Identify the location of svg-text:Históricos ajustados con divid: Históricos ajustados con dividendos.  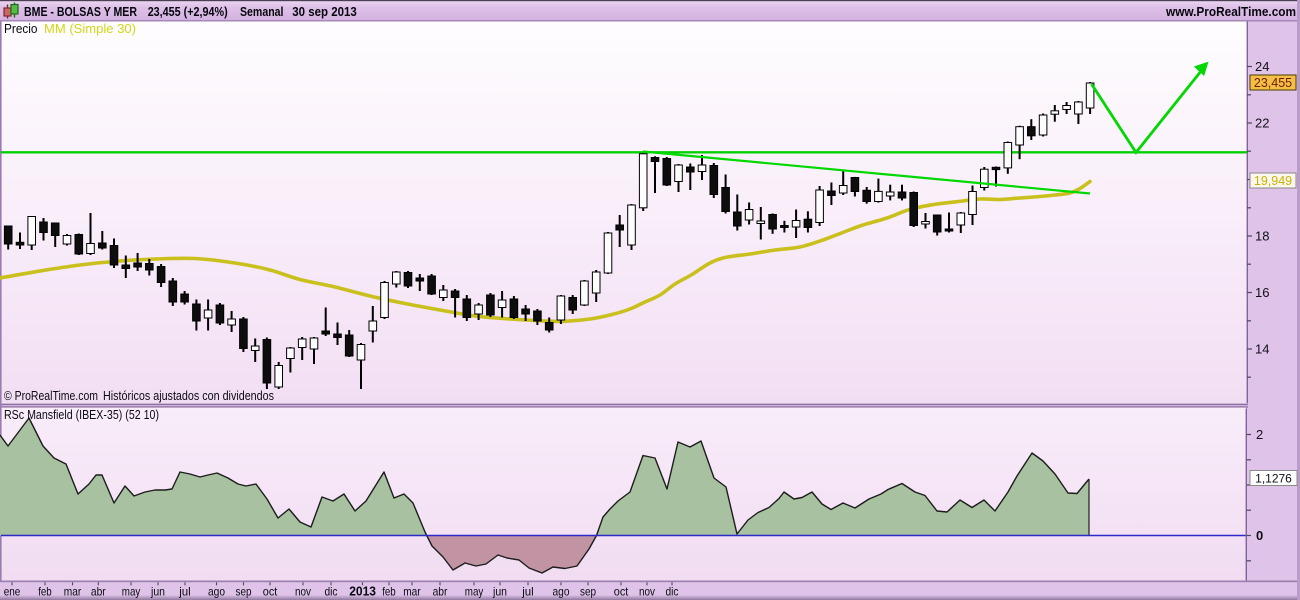
(188, 396).